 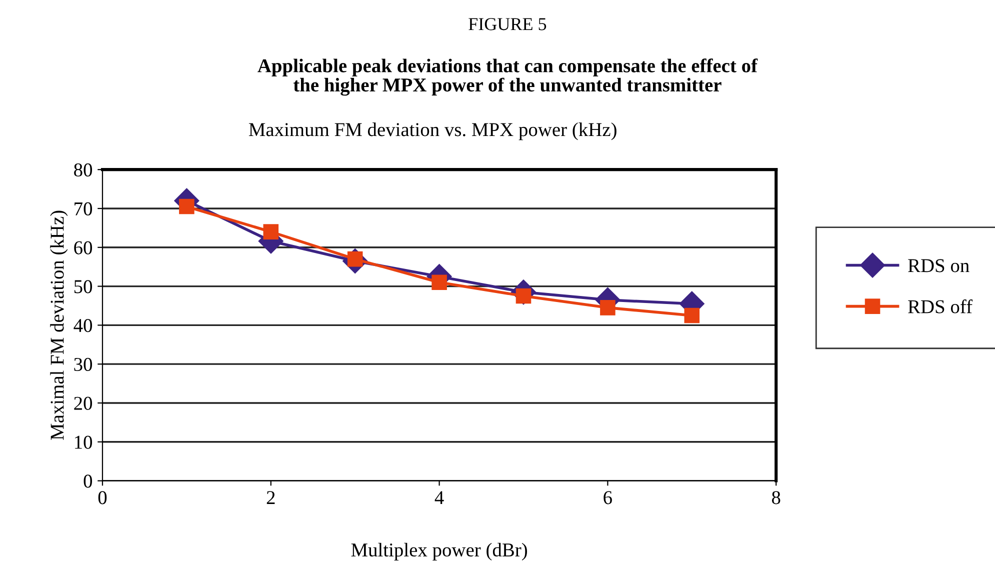 What do you see at coordinates (83, 325) in the screenshot?
I see `y-tick-label: 40` at bounding box center [83, 325].